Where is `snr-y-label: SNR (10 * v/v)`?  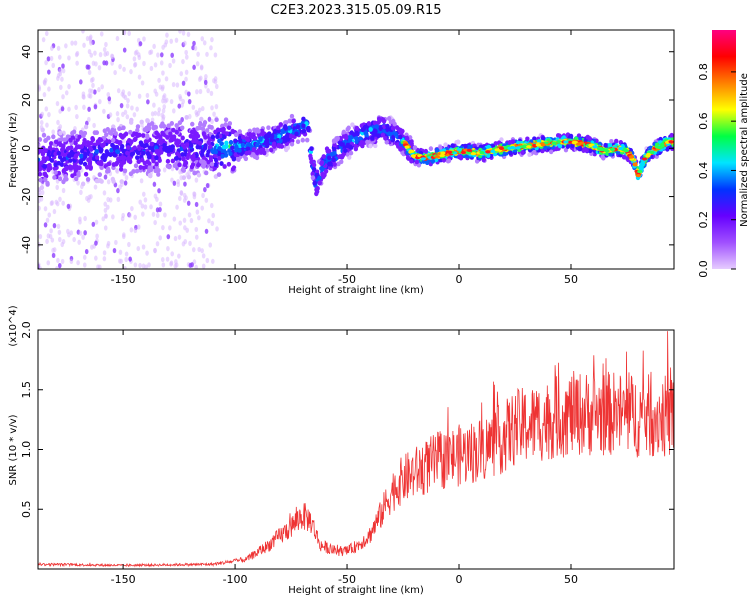 snr-y-label: SNR (10 * v/v) is located at coordinates (13, 449).